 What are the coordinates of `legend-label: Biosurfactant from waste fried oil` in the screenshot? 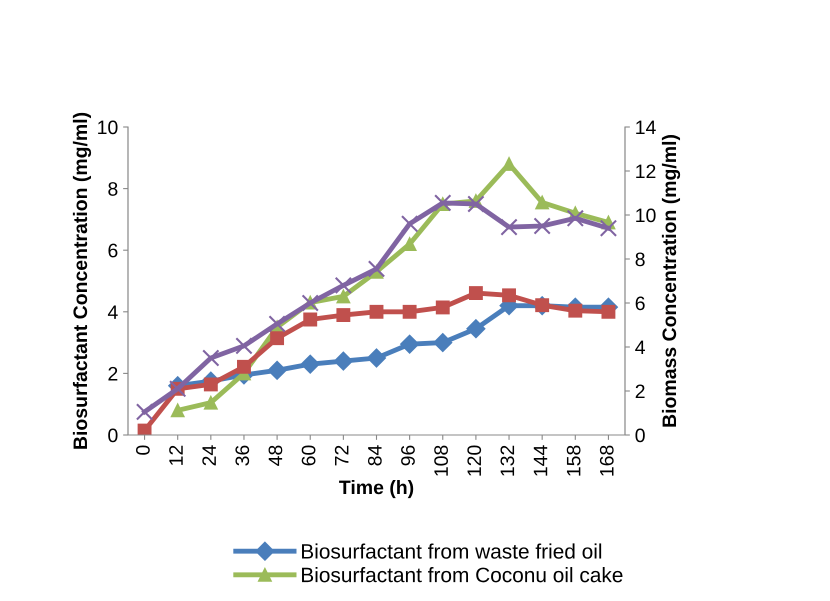 It's located at (452, 551).